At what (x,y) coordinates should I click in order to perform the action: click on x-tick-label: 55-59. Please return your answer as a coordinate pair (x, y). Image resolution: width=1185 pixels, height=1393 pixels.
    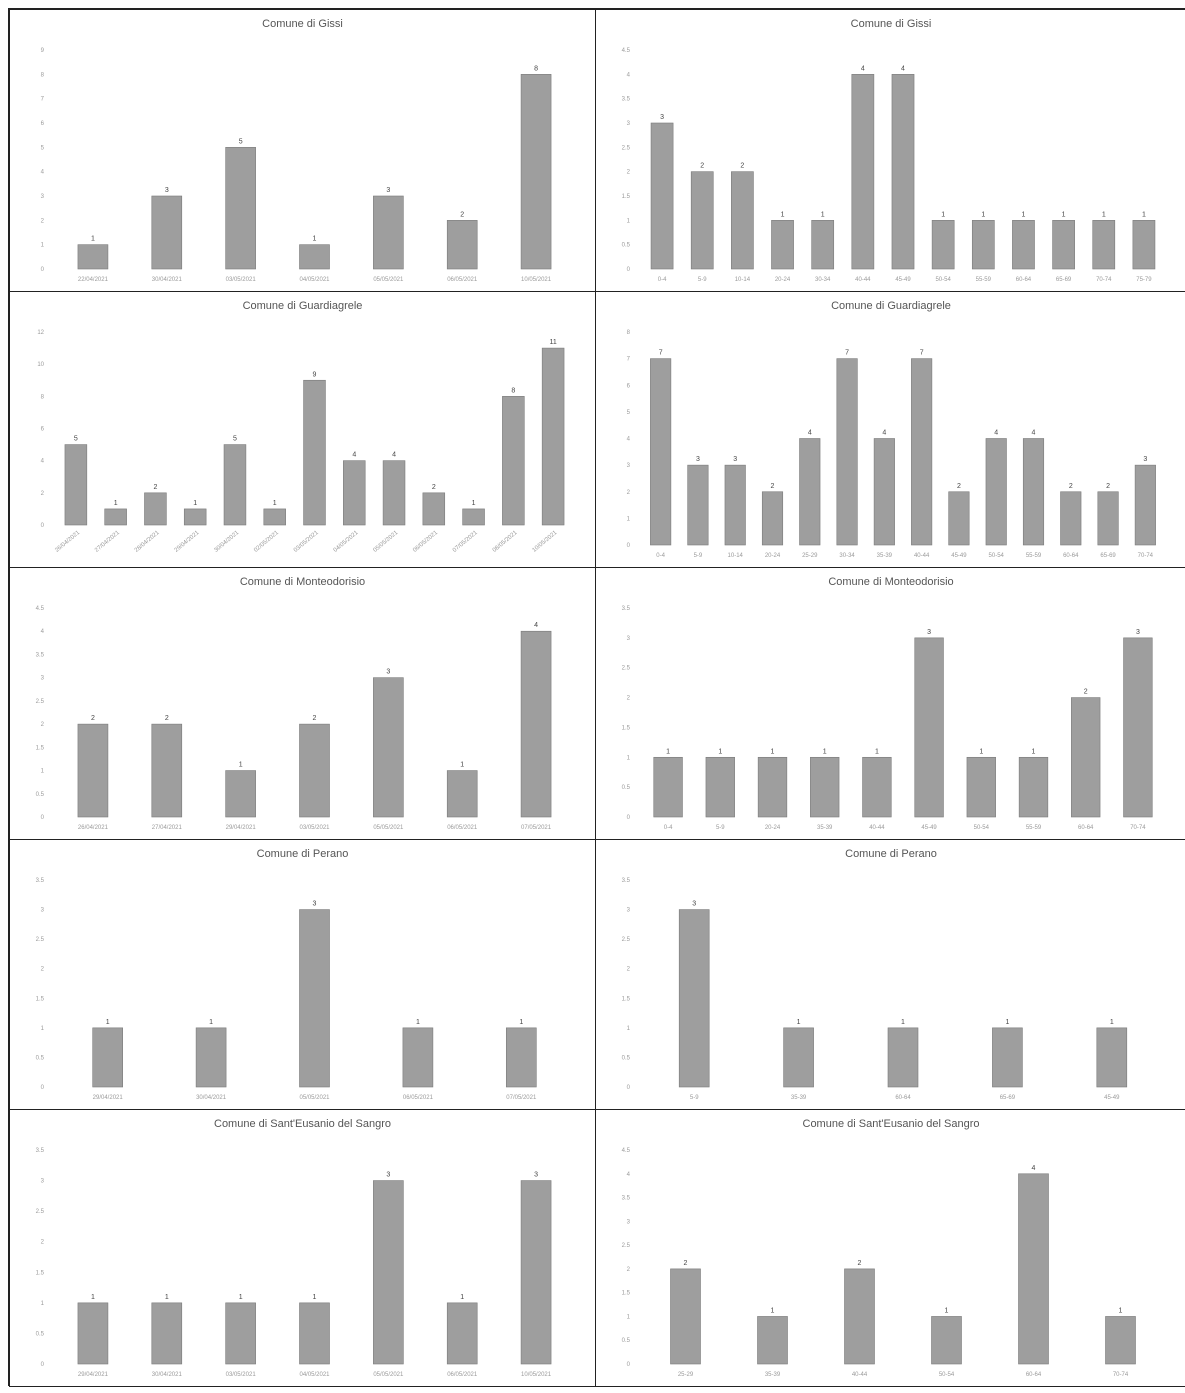
    Looking at the image, I should click on (984, 280).